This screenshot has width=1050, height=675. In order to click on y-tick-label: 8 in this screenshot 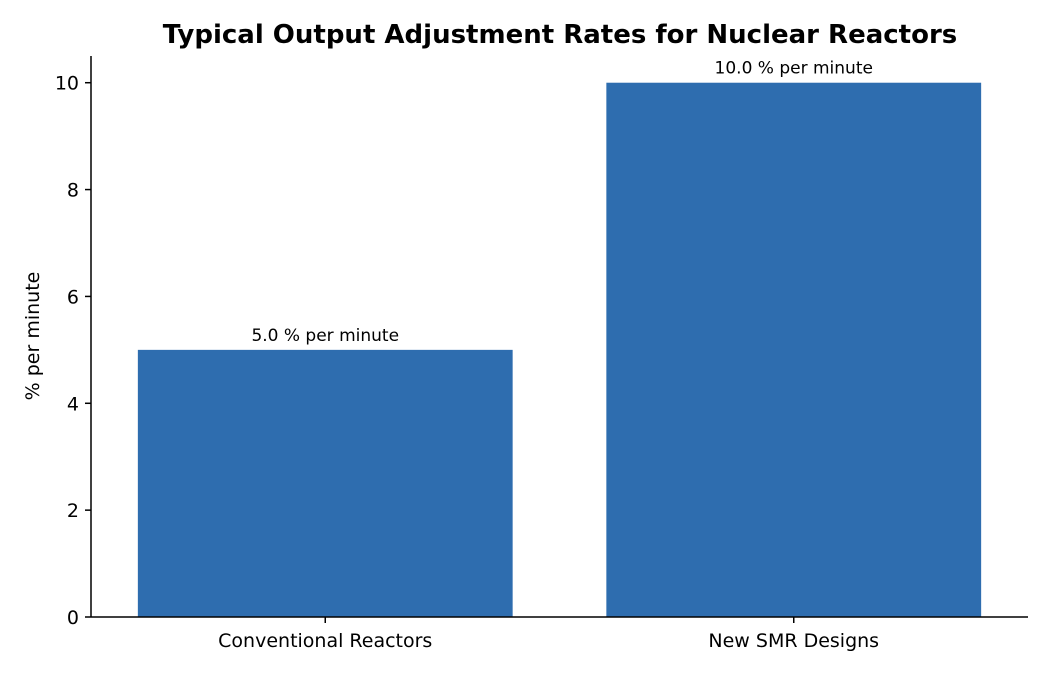, I will do `click(73, 191)`.